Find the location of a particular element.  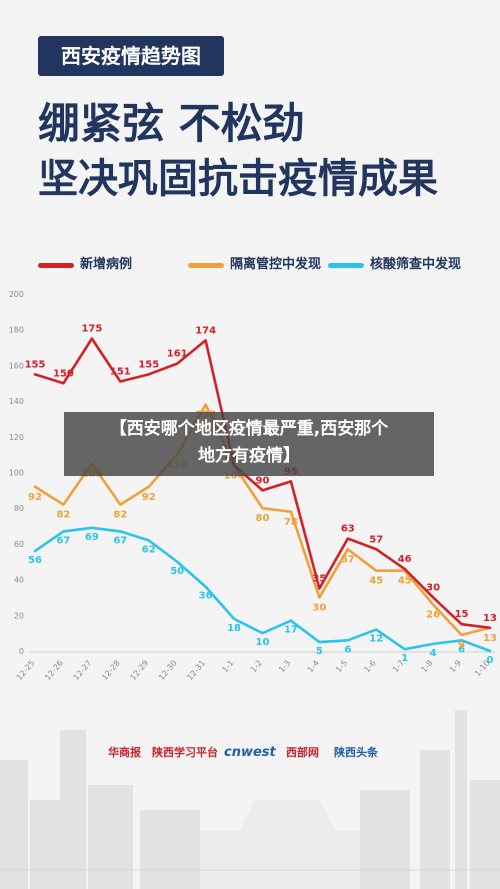

data-label: 12 is located at coordinates (376, 639).